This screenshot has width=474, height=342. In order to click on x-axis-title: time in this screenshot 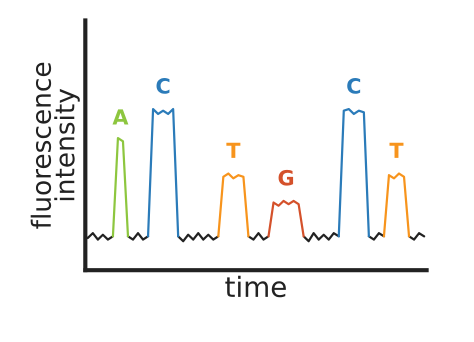, I will do `click(255, 287)`.